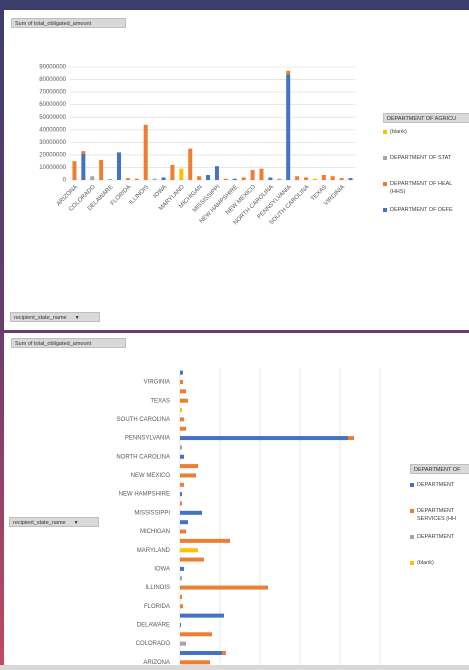 Image resolution: width=469 pixels, height=670 pixels. Describe the element at coordinates (52, 93) in the screenshot. I see `y-tick-label: 70000000` at that location.